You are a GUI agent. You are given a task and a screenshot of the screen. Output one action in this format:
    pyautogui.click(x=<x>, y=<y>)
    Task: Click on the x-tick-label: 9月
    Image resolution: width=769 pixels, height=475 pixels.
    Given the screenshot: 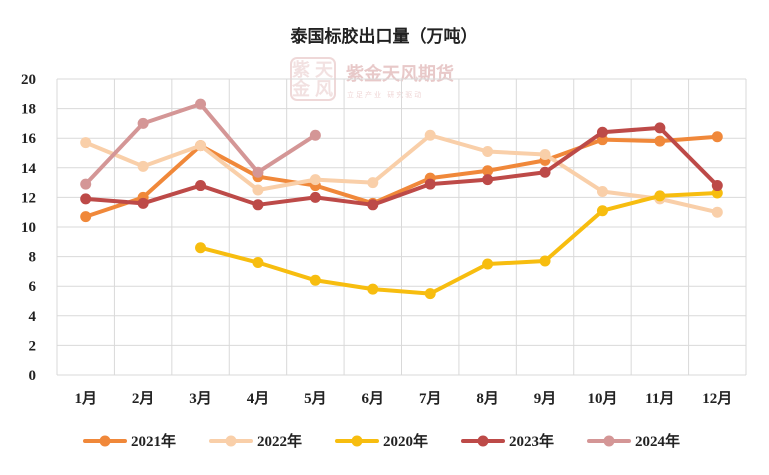 What is the action you would take?
    pyautogui.click(x=545, y=398)
    